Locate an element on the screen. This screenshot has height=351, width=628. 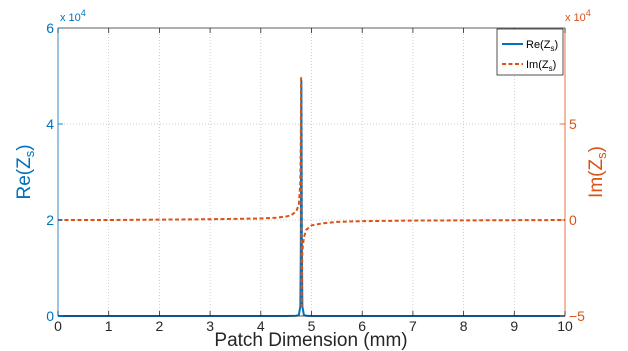
x-tick-label: 0 is located at coordinates (58, 326).